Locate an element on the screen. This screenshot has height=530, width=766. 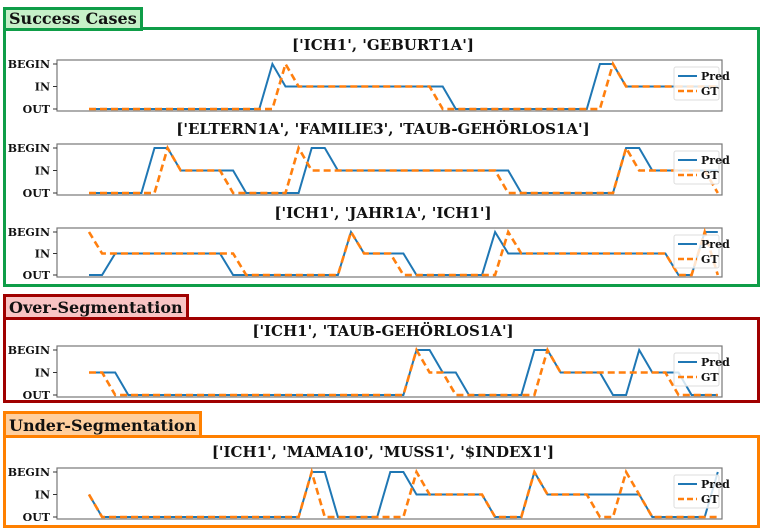
over-segmentation-label: Over-Segmentation is located at coordinates (96, 307).